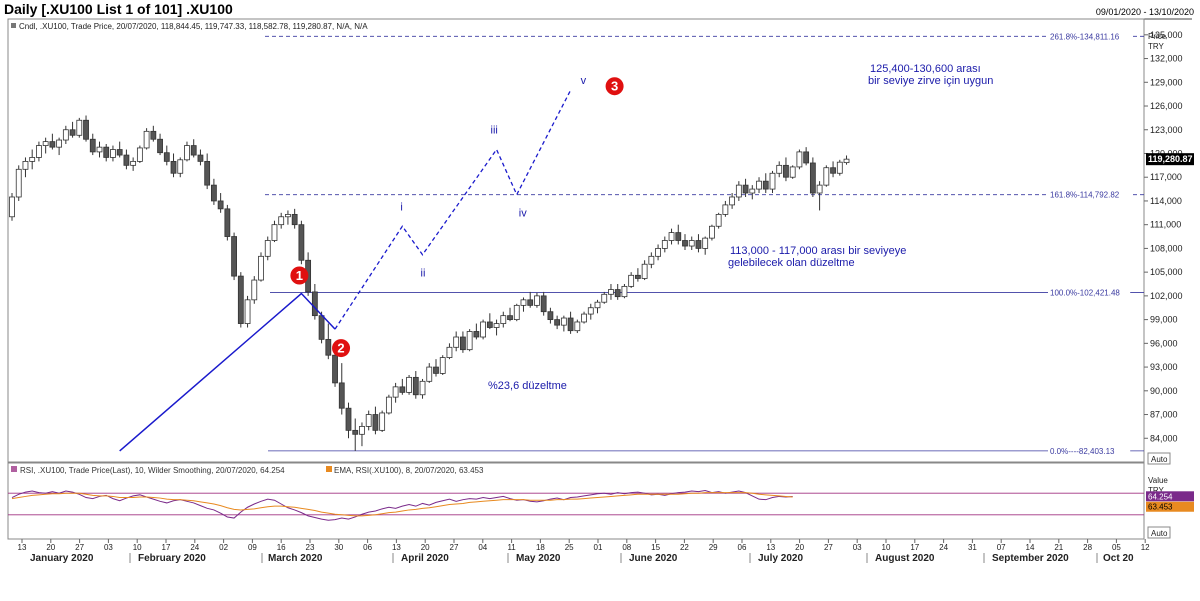 The width and height of the screenshot is (1200, 601). I want to click on x-tick-label: 20, so click(799, 547).